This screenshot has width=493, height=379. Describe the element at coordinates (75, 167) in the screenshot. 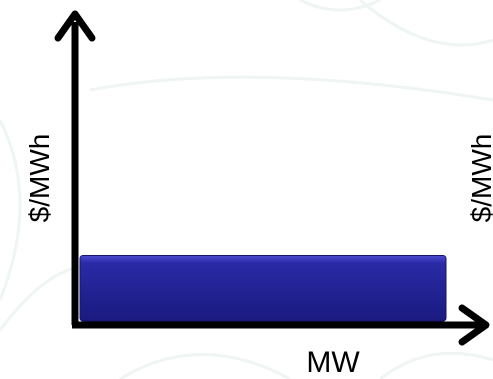

I see `y-axis` at that location.